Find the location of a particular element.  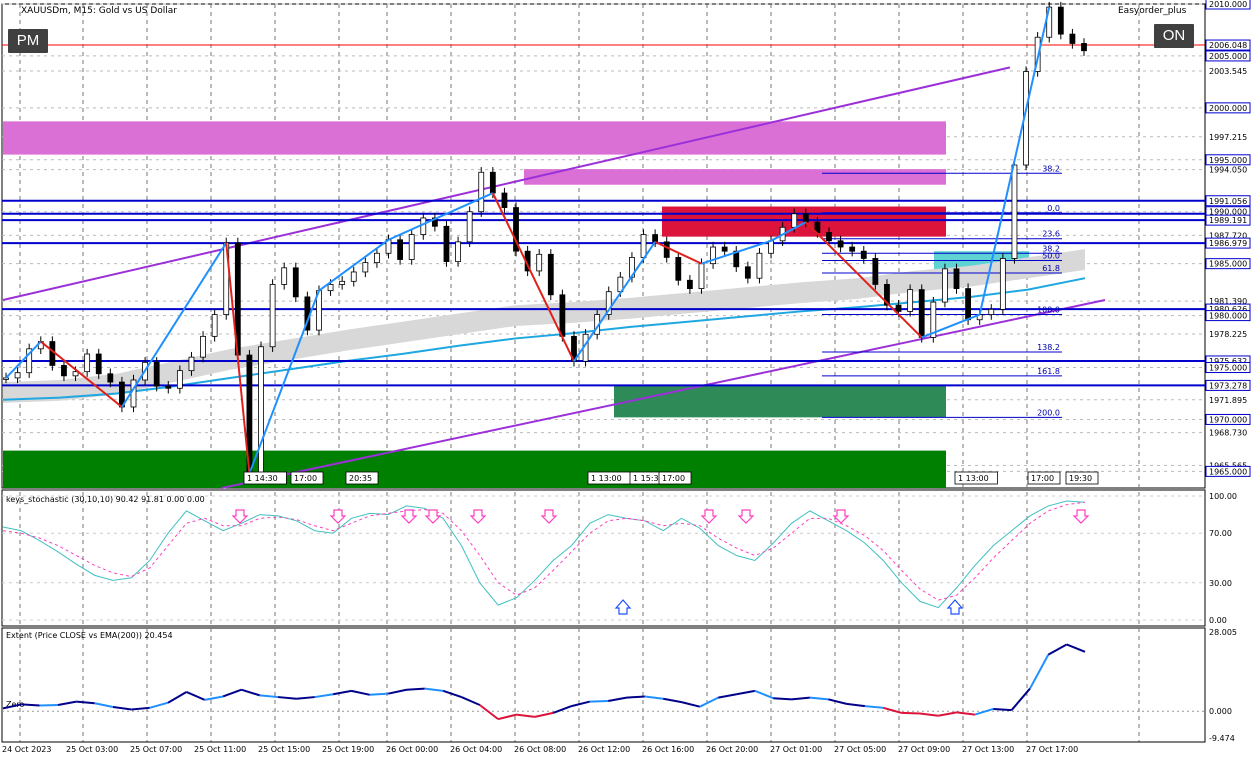

extent-title: Extent (Price CLOSE vs EMA(200)) 20.454 is located at coordinates (89, 635).